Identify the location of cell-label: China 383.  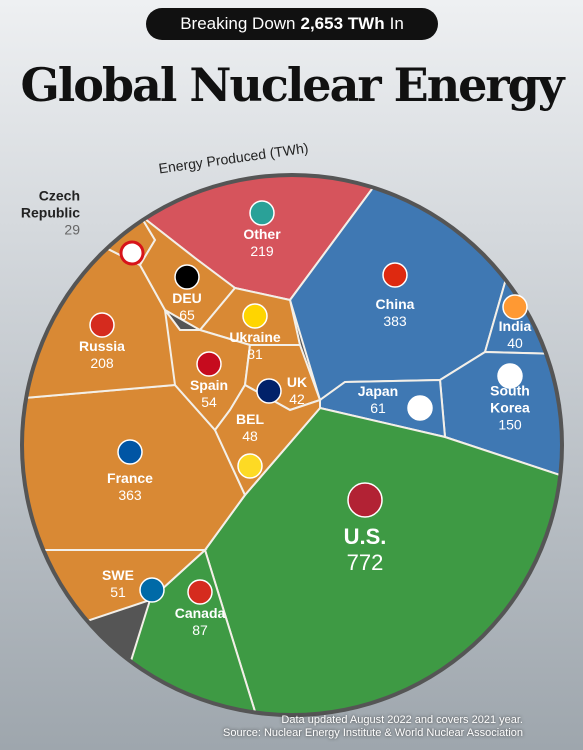
(395, 313).